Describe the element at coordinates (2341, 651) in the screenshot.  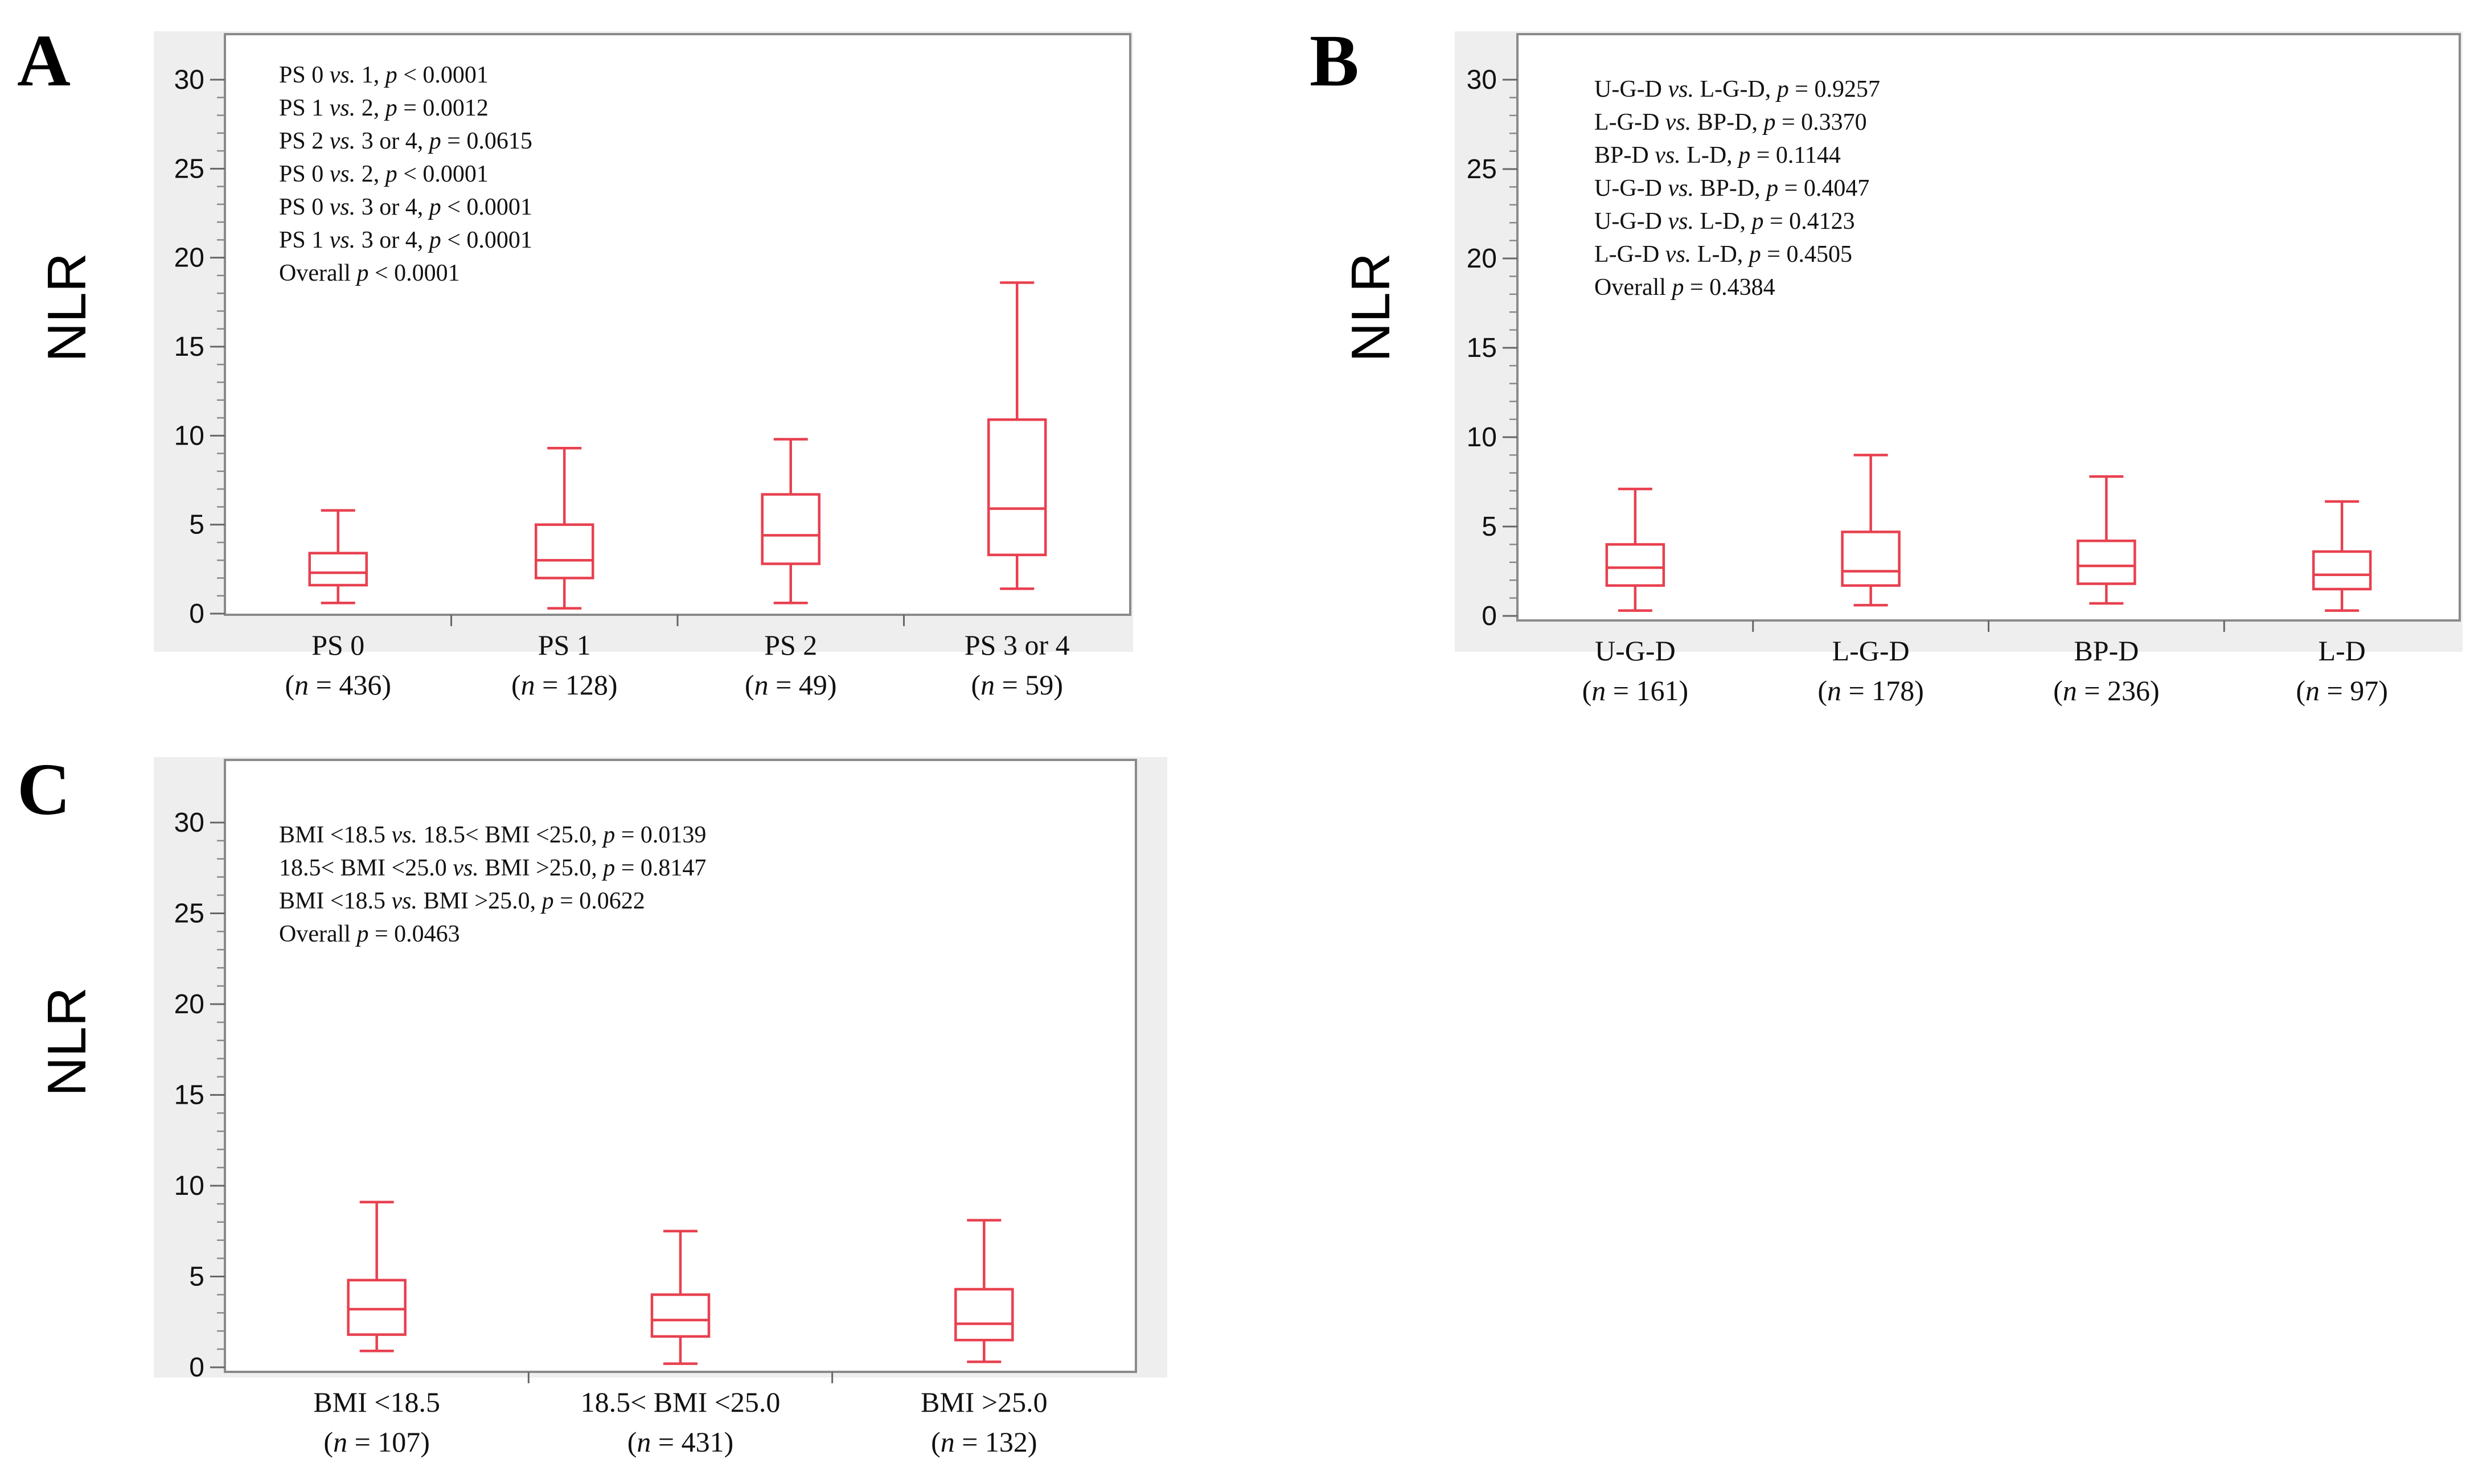
I see `x-category-label: L-D` at that location.